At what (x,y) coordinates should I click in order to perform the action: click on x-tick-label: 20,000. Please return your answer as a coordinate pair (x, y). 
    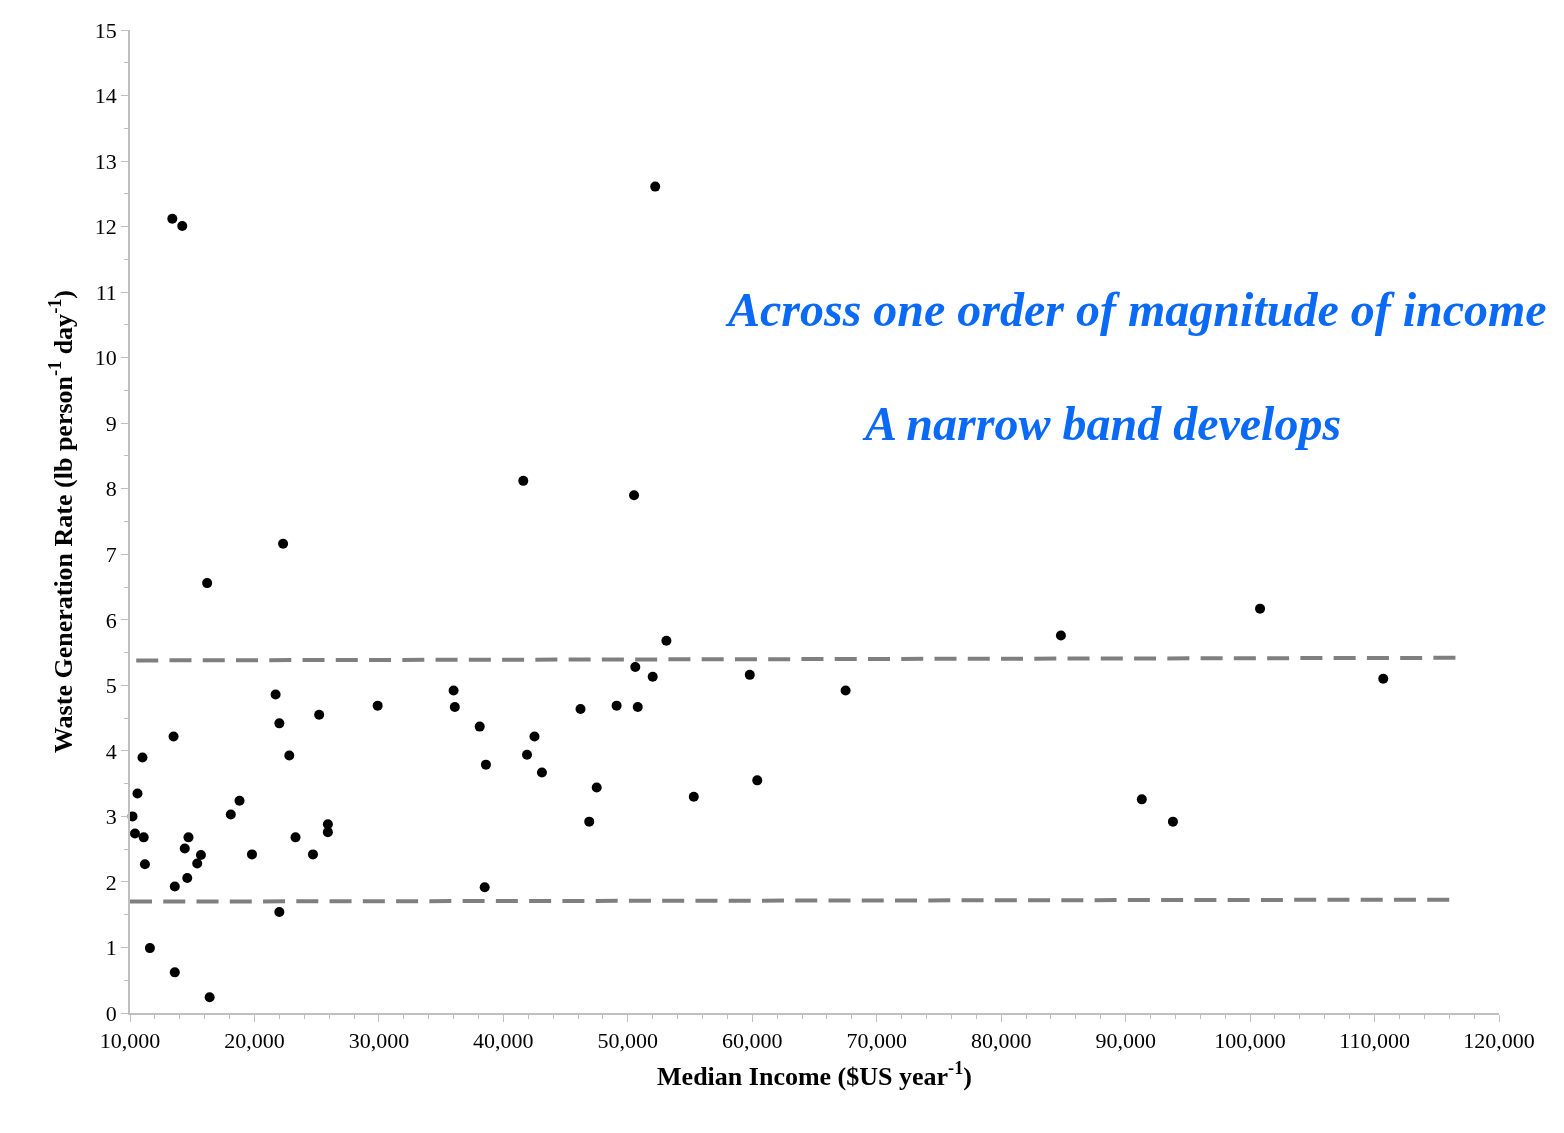
    Looking at the image, I should click on (254, 1041).